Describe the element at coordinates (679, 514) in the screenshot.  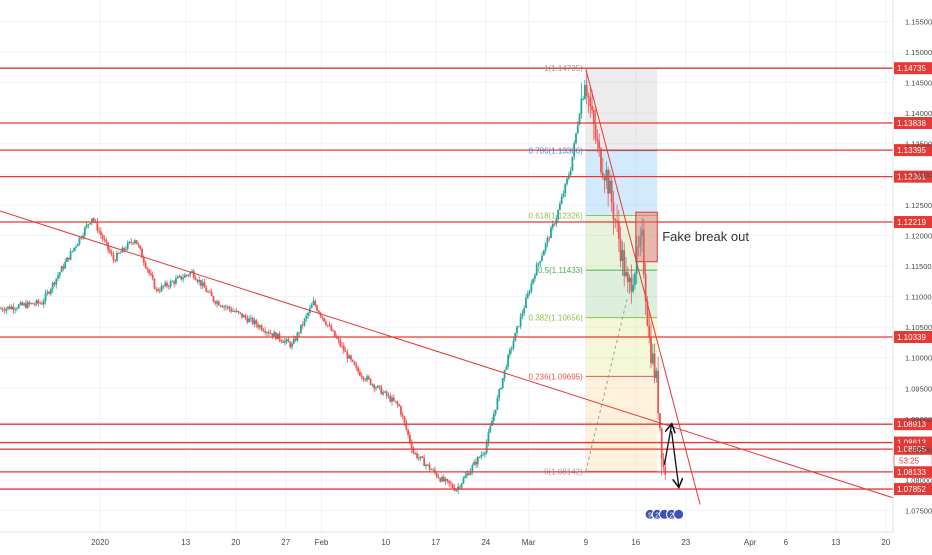
I see `event-marker` at that location.